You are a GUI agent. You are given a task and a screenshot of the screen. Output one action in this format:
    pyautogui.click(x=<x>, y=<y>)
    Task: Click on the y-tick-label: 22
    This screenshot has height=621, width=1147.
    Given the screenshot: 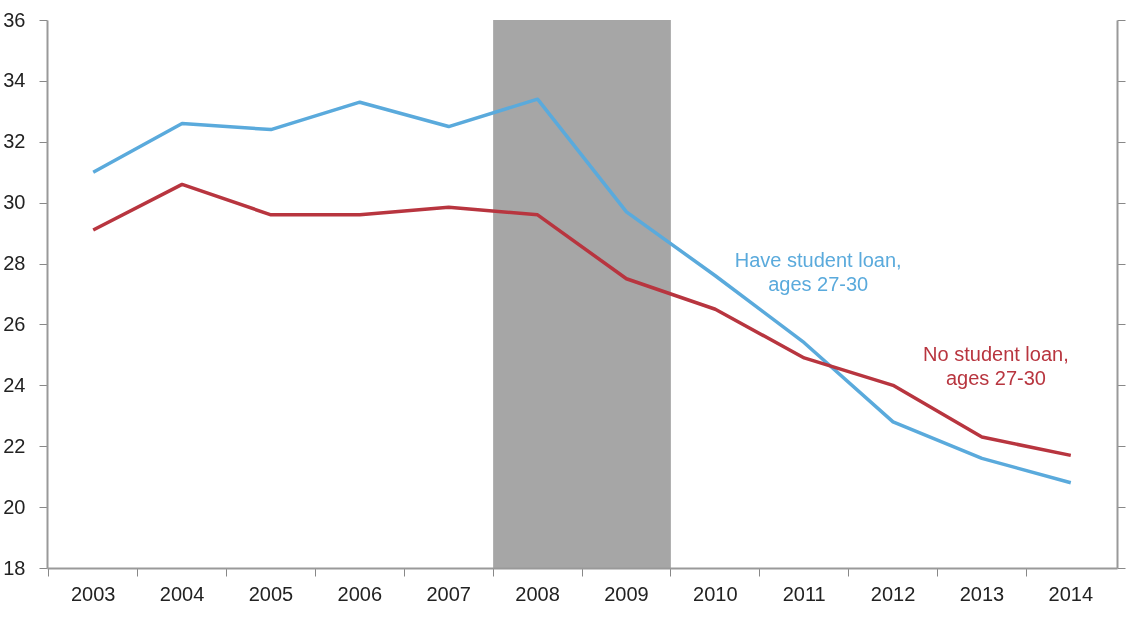 What is the action you would take?
    pyautogui.click(x=14, y=445)
    